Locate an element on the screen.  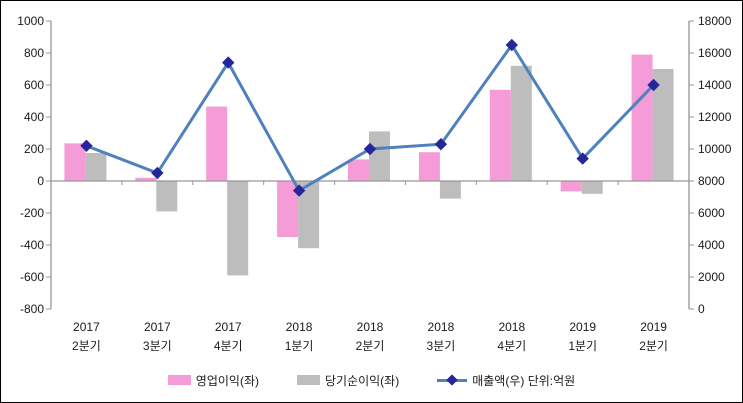
legend-item-operating-profit: 영업이익(좌) is located at coordinates (213, 380).